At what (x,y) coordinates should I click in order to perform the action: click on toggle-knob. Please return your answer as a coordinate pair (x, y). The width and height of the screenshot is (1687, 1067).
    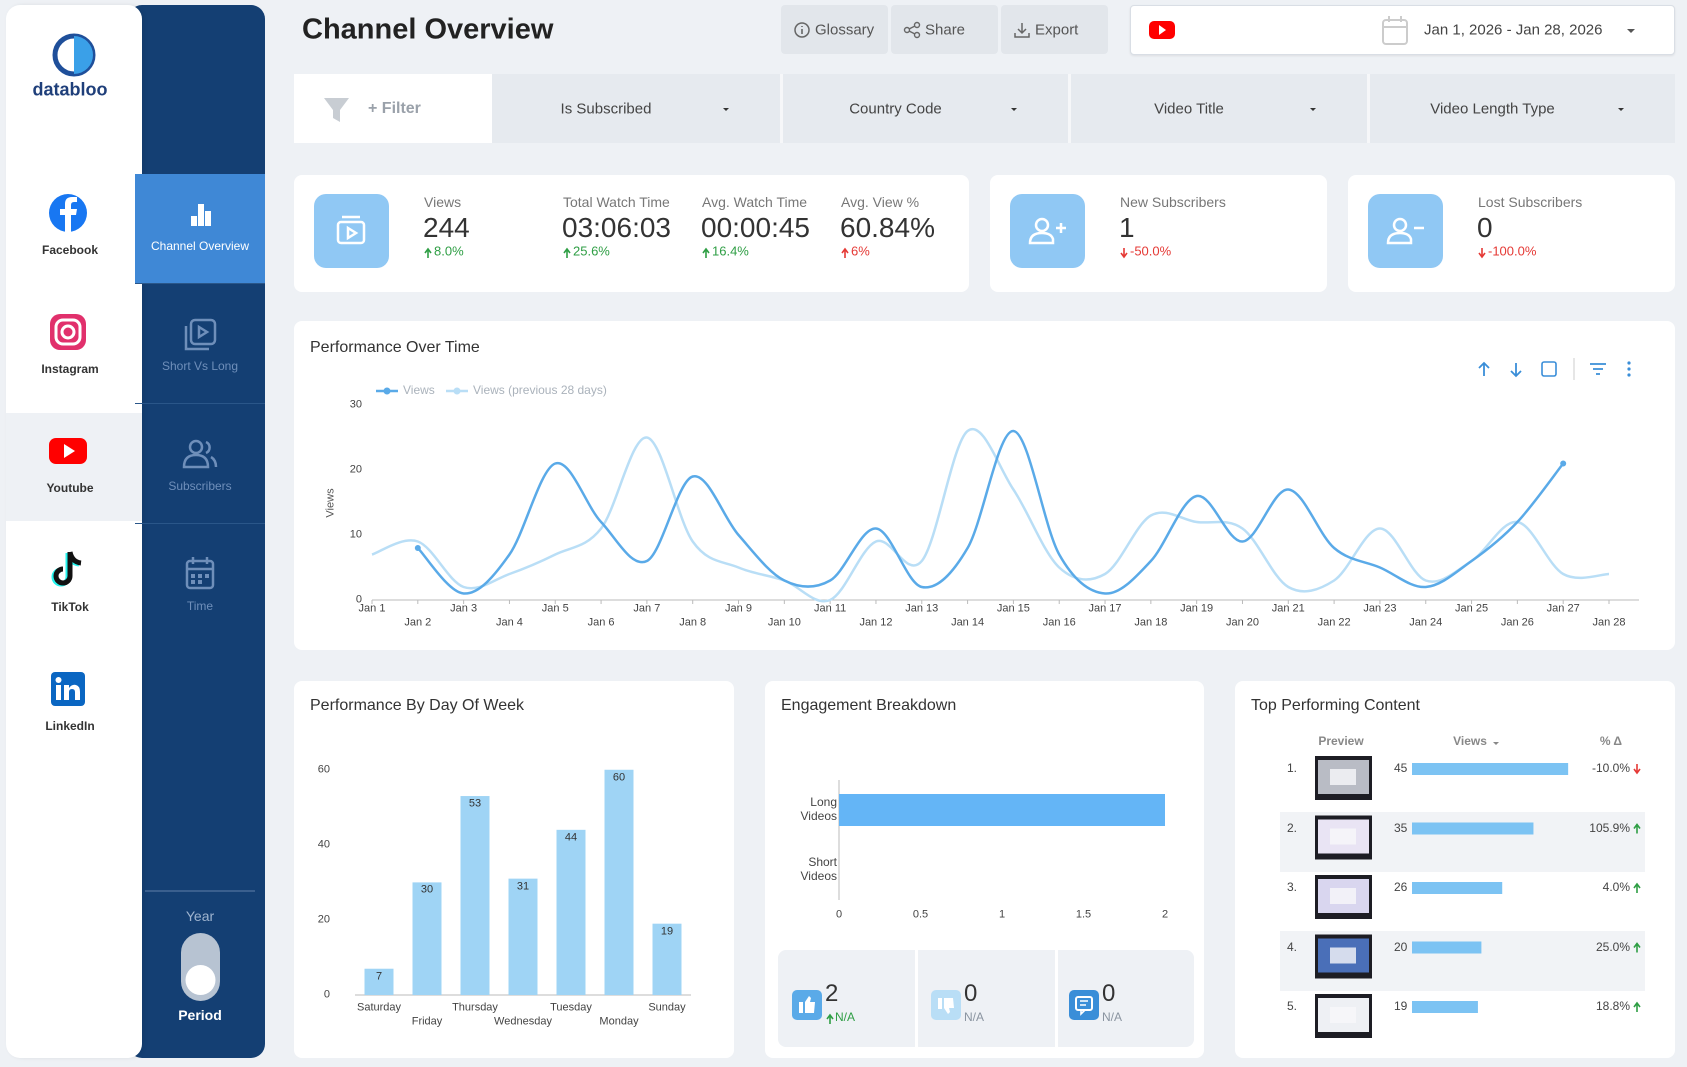
    Looking at the image, I should click on (201, 980).